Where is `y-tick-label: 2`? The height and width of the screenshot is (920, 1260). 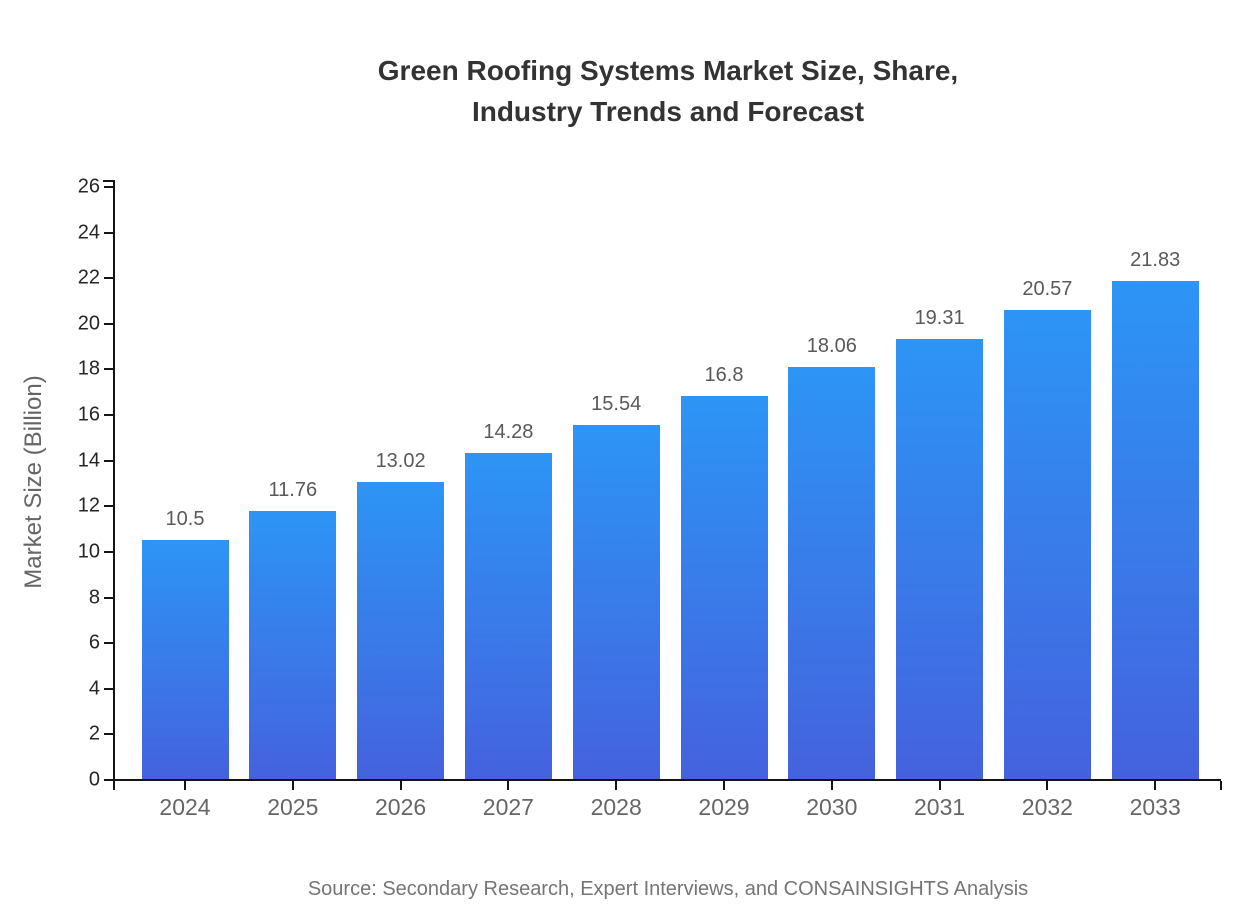
y-tick-label: 2 is located at coordinates (94, 733).